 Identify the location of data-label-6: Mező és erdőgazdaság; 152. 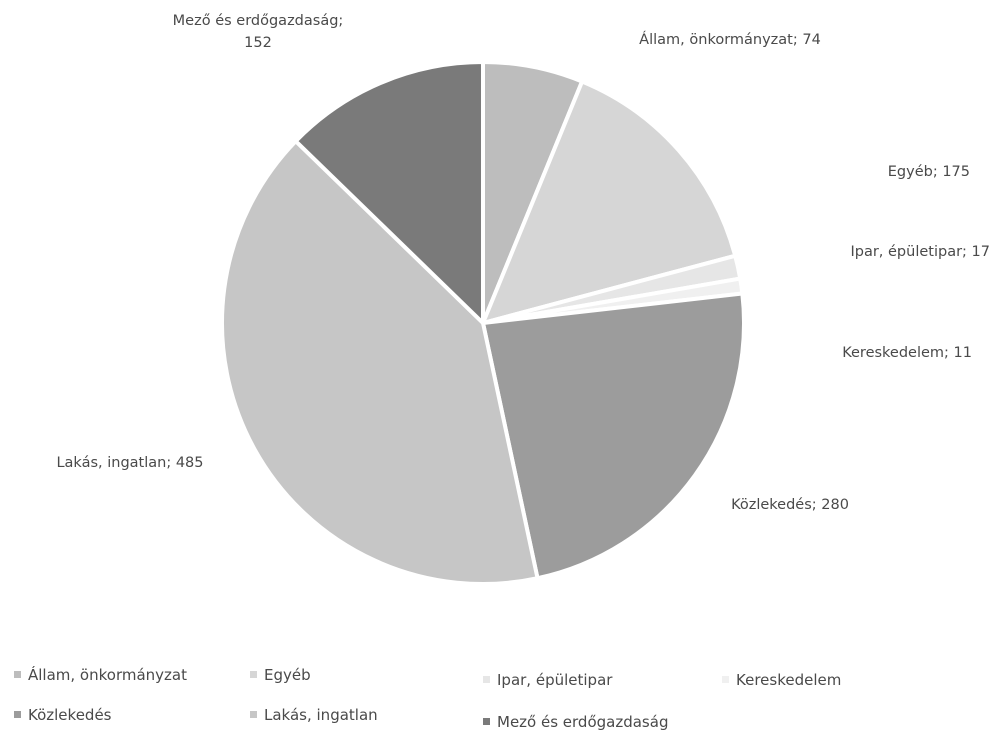
(258, 32).